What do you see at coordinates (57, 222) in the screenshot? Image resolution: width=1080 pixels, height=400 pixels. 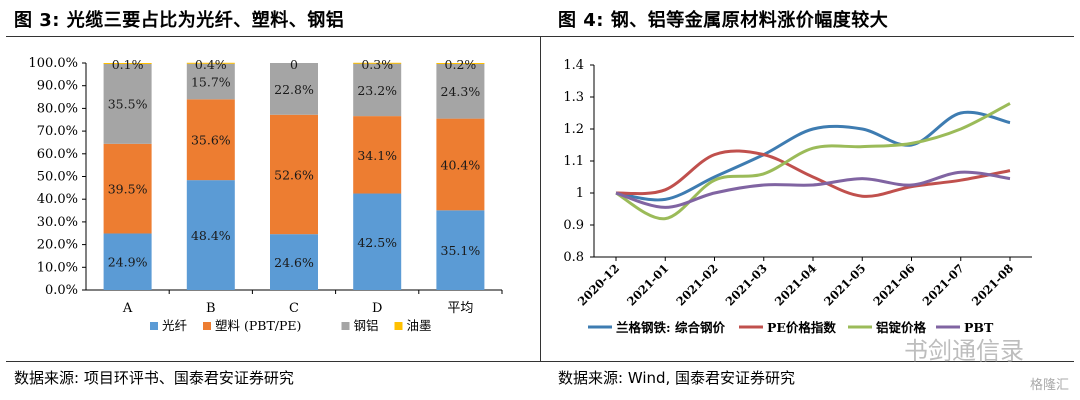 I see `y-tick-label: 30.0%` at bounding box center [57, 222].